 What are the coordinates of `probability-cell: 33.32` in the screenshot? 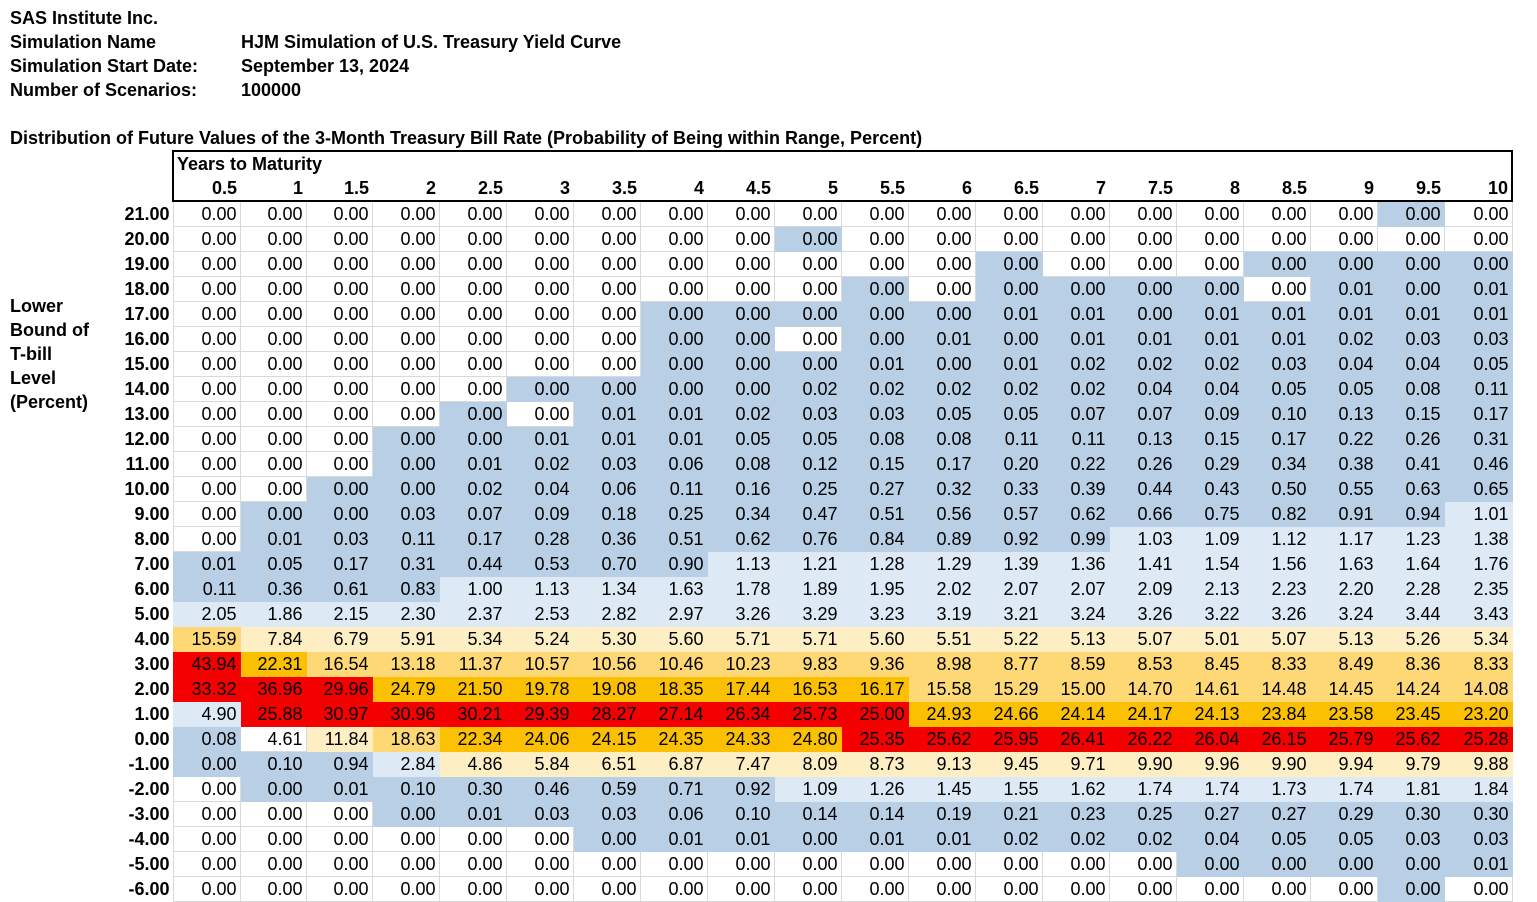 It's located at (206, 689).